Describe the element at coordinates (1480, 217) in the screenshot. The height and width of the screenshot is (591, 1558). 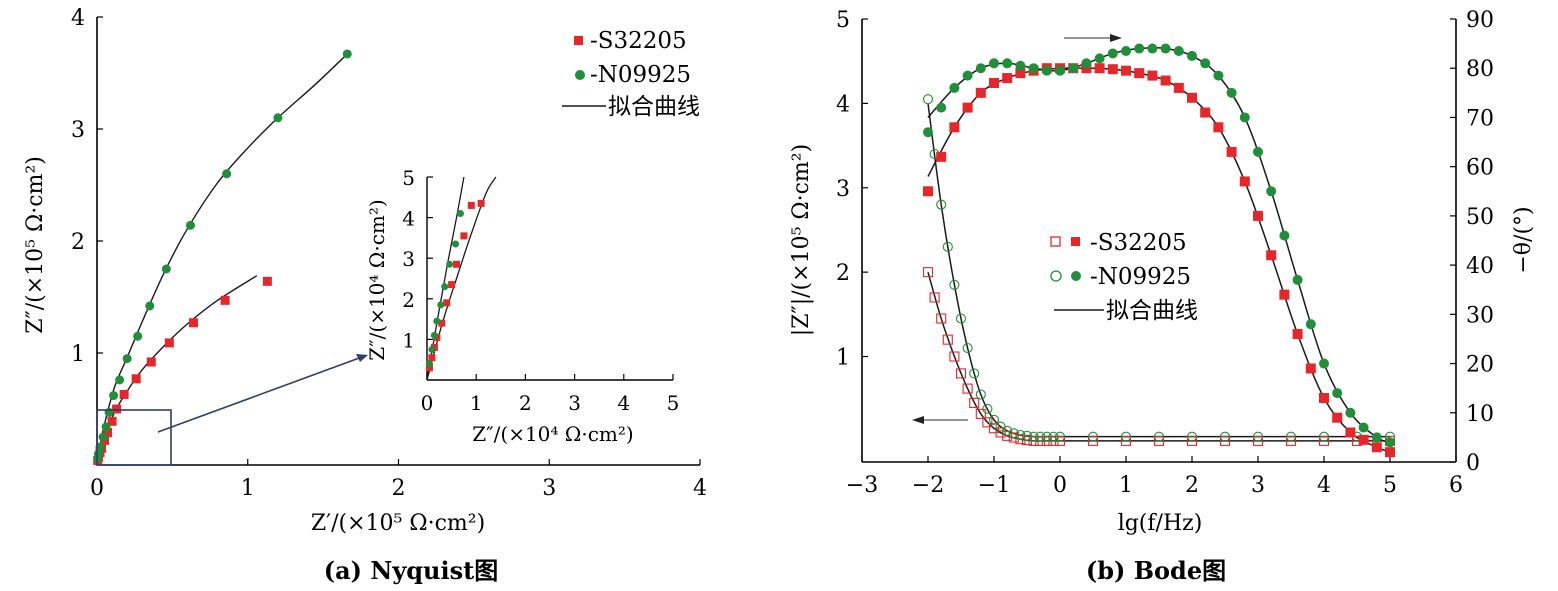
I see `y2-tick-label: 50` at that location.